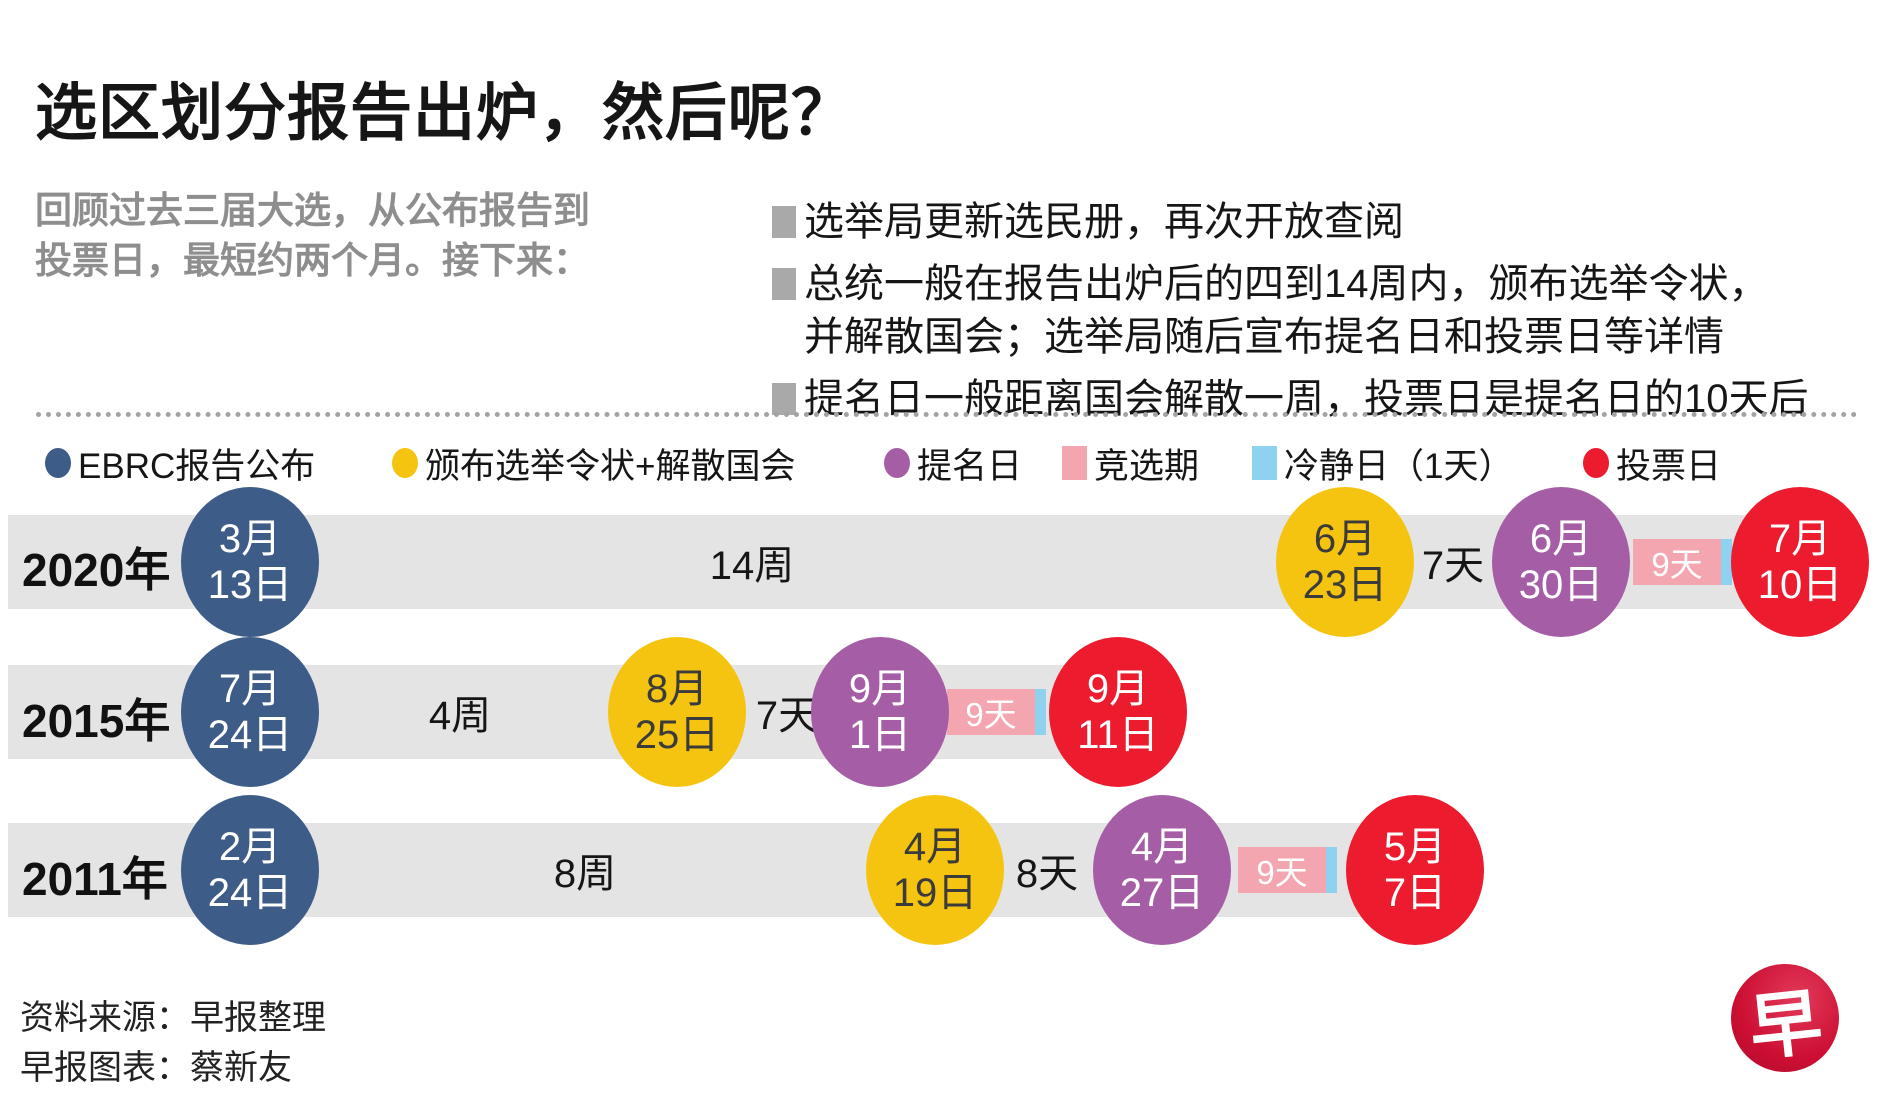 The image size is (1893, 1120). I want to click on legend-item-polling: 投票日, so click(1652, 463).